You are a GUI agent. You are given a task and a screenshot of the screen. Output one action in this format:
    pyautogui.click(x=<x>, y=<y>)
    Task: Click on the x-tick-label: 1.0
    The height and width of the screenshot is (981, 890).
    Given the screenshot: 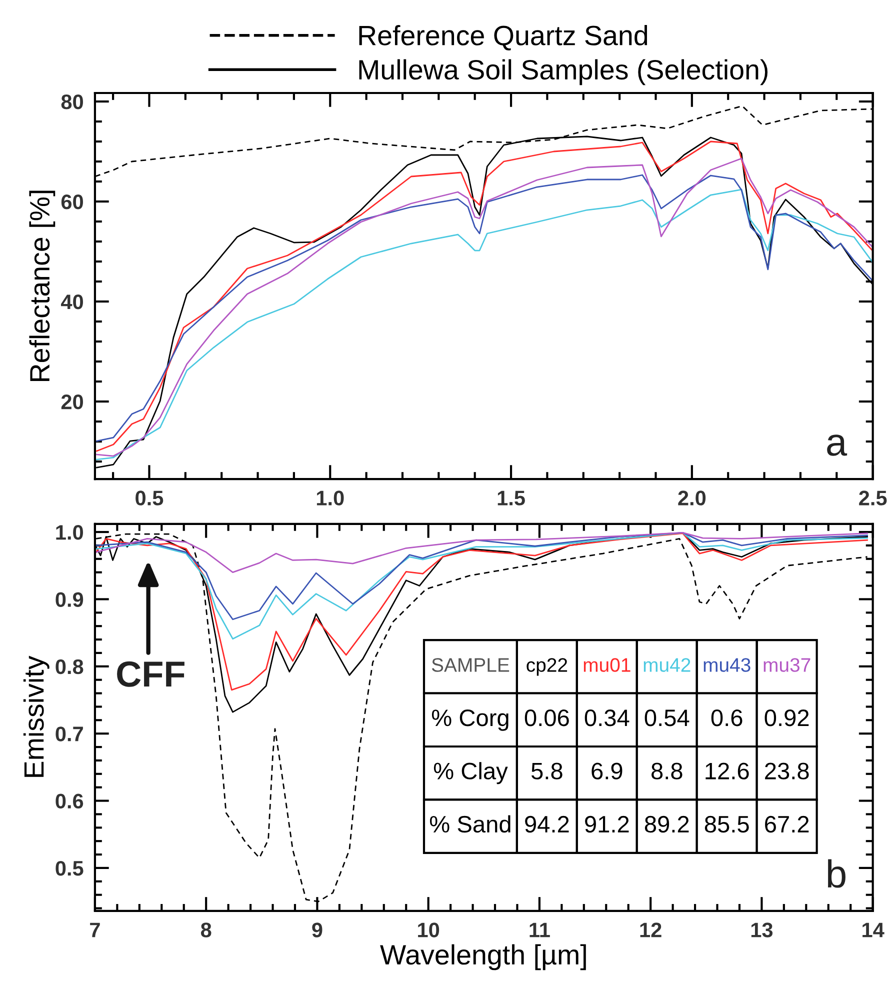 What is the action you would take?
    pyautogui.click(x=330, y=498)
    